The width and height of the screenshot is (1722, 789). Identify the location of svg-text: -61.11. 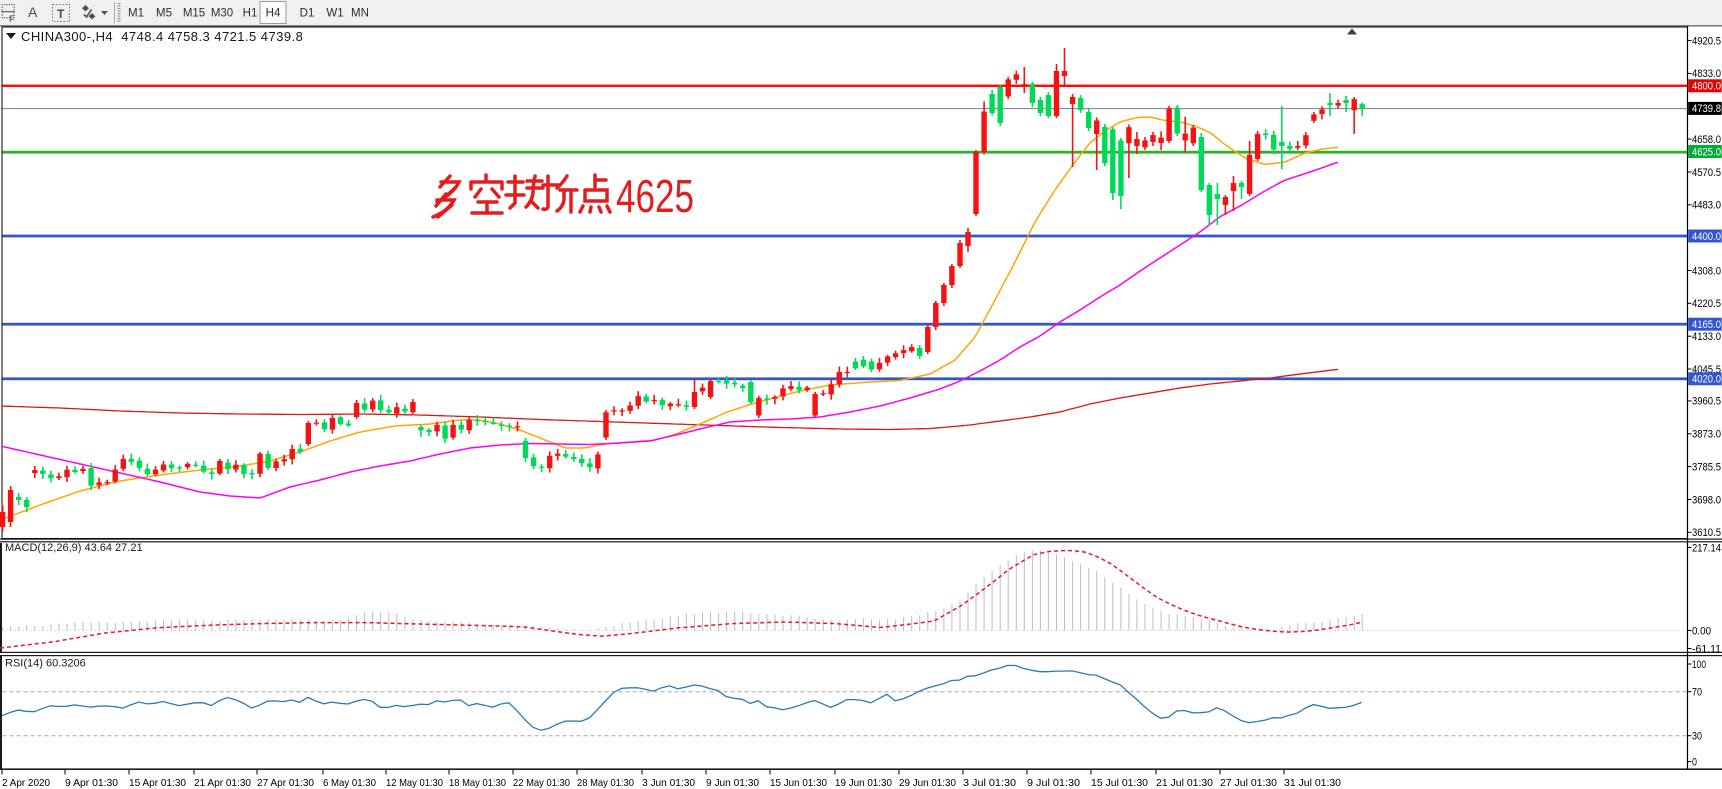
(1706, 649).